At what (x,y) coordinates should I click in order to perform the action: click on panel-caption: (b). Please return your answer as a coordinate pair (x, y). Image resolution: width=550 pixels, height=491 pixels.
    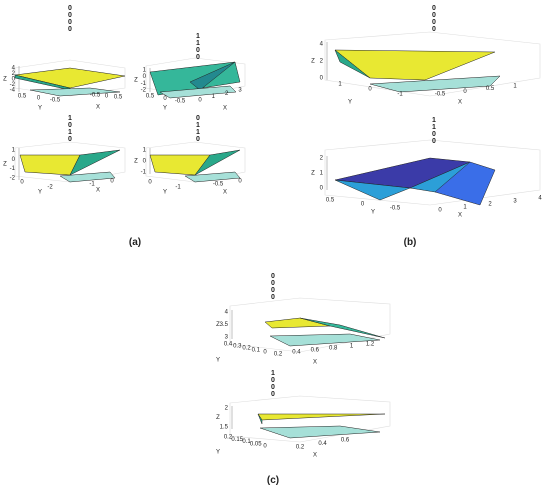
    Looking at the image, I should click on (410, 242).